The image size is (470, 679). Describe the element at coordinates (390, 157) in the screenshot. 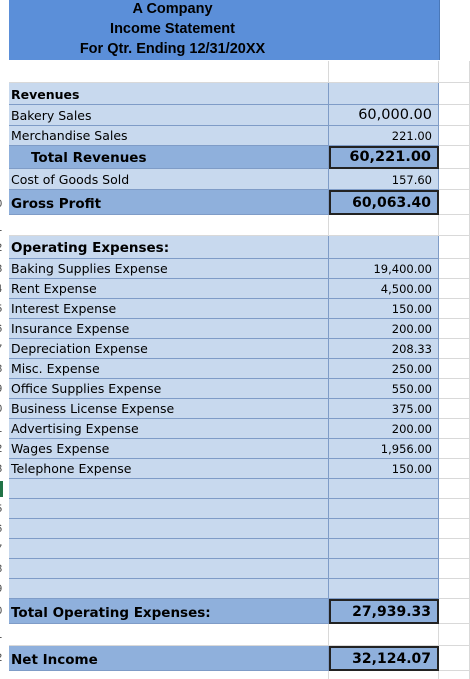

I see `total-revenues-value: 60,221.00` at that location.